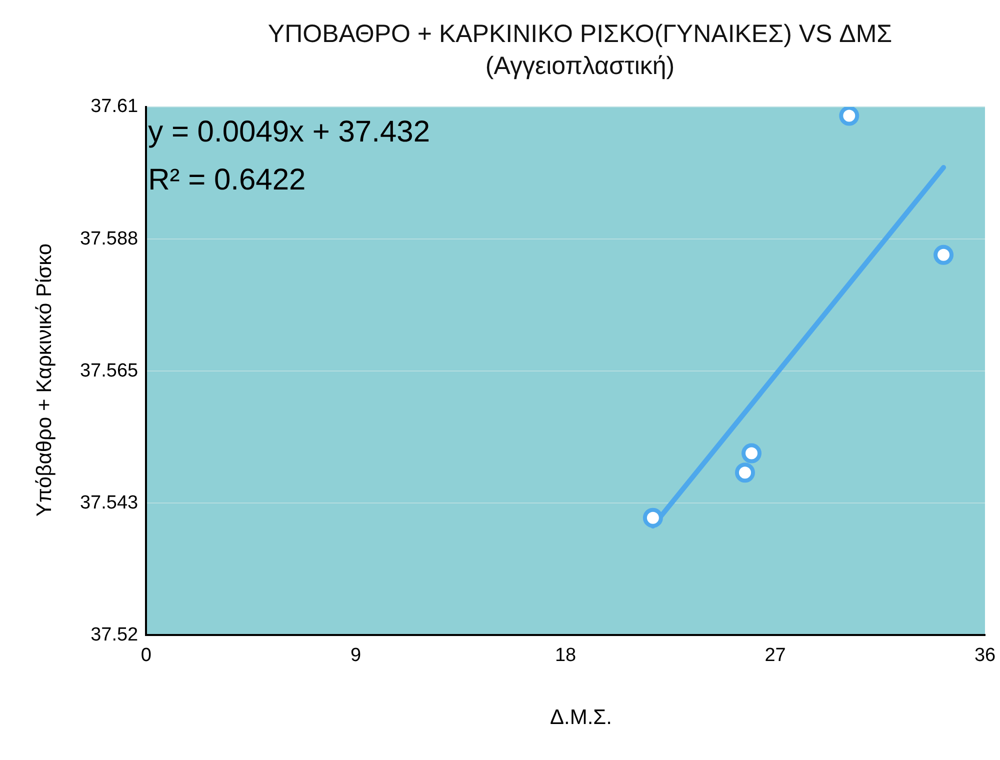 The image size is (1000, 760). I want to click on x-tick-label: 36, so click(985, 655).